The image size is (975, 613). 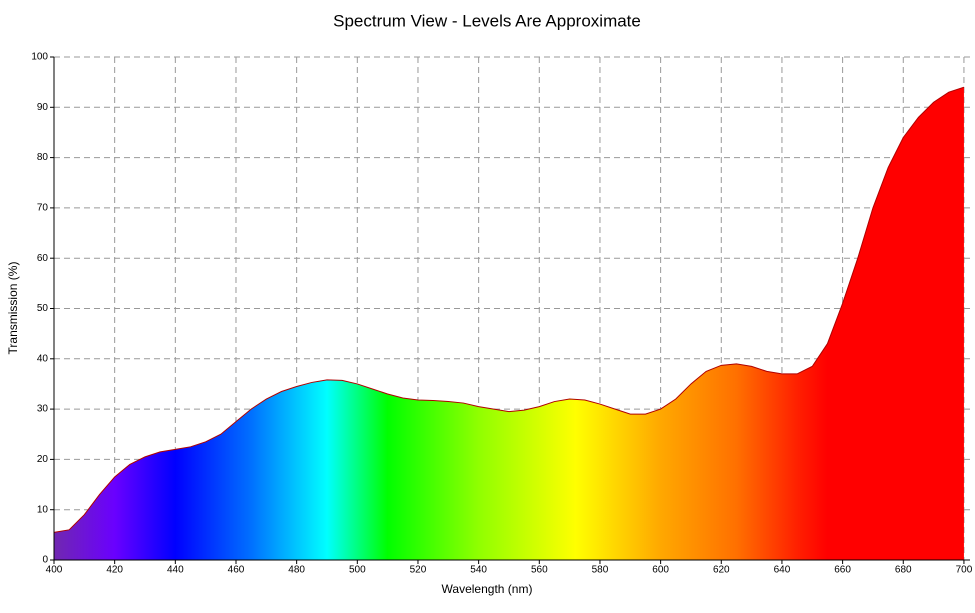 I want to click on y-tick-label: 20, so click(x=43, y=459).